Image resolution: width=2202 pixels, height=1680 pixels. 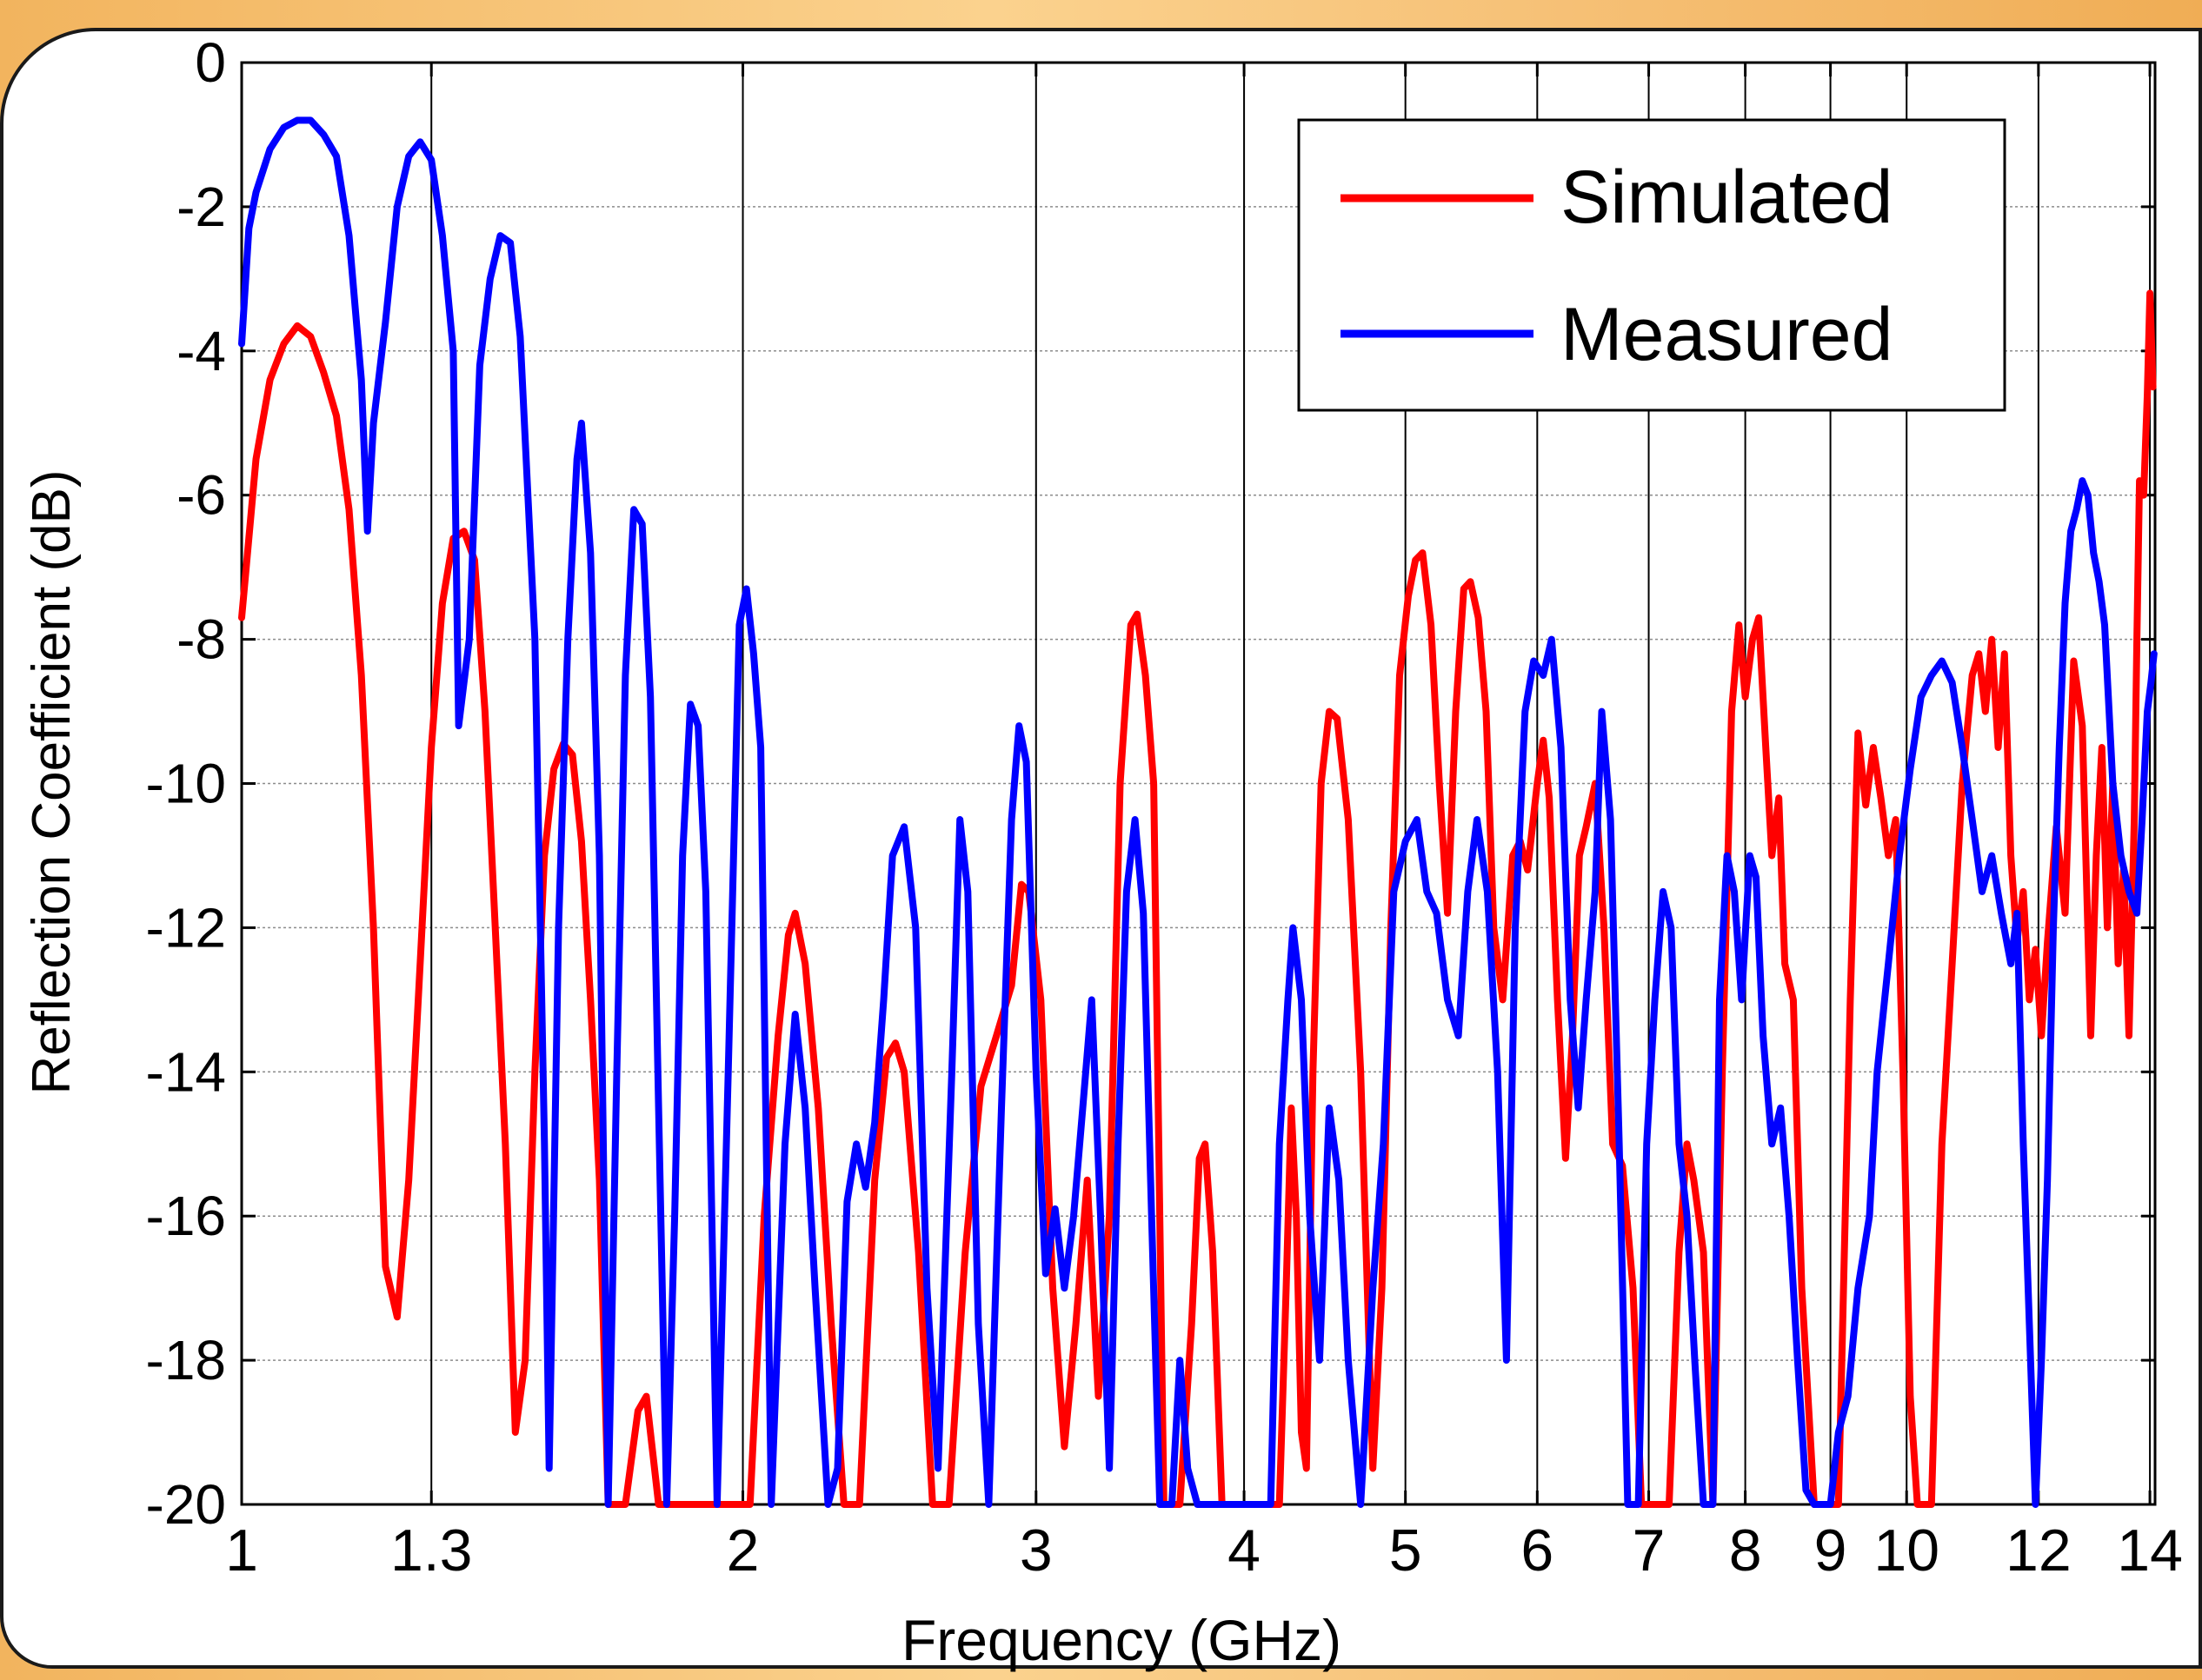 What do you see at coordinates (187, 1504) in the screenshot?
I see `y-tick-label: -20` at bounding box center [187, 1504].